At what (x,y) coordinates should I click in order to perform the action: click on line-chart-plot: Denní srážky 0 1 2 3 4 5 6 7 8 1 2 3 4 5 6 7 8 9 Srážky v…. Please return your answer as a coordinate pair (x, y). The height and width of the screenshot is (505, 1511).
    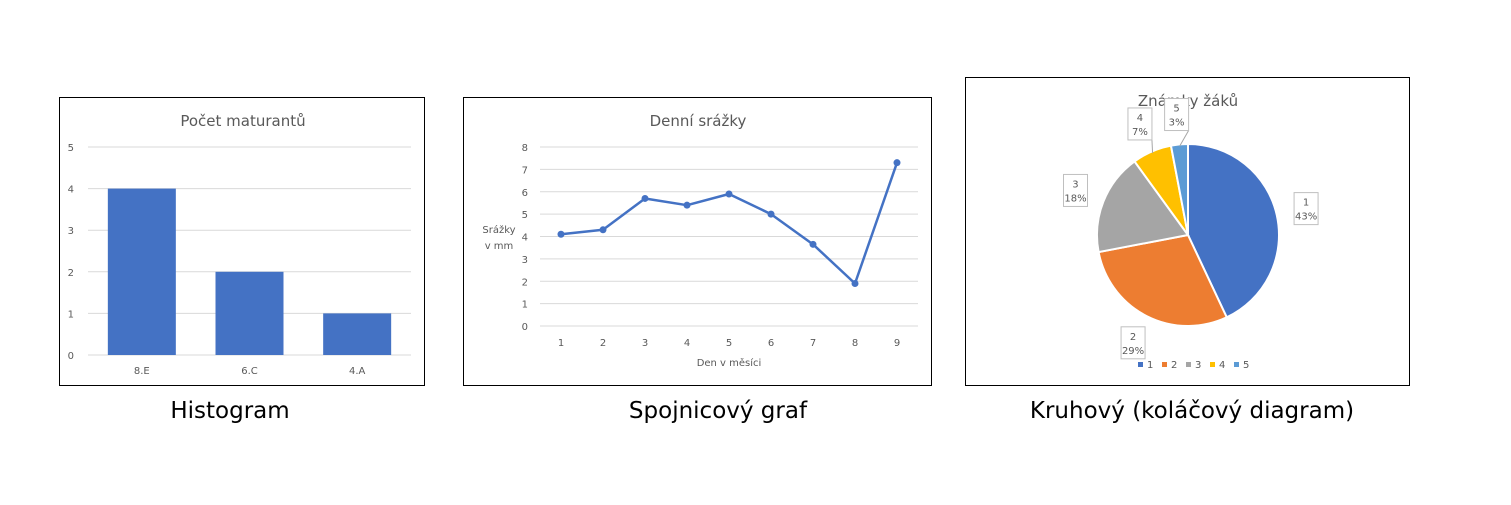
    Looking at the image, I should click on (700, 240).